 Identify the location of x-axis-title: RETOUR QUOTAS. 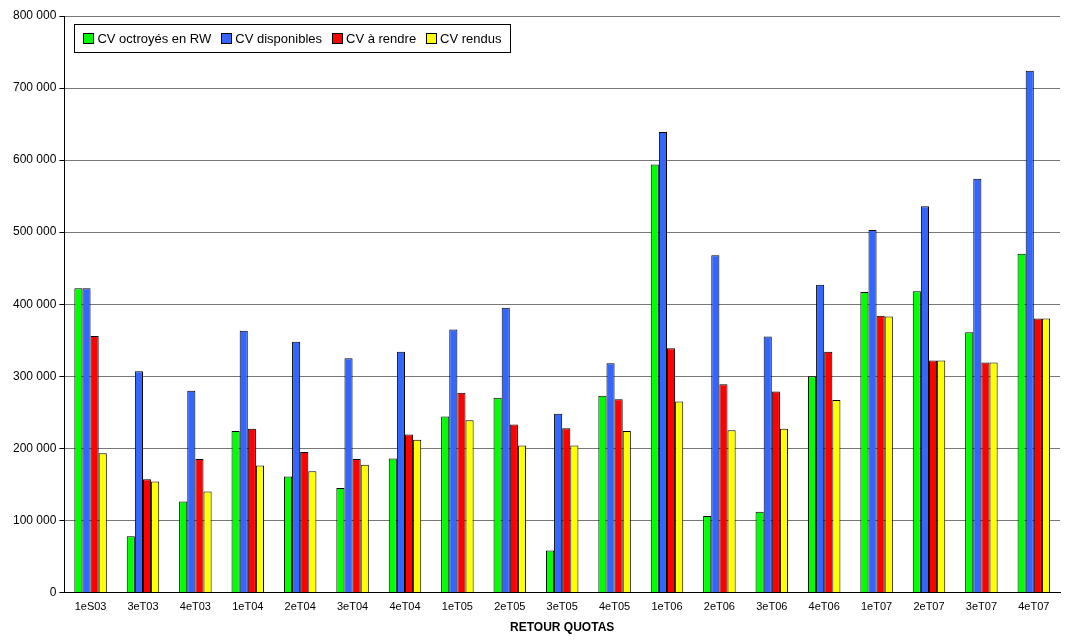
(562, 627).